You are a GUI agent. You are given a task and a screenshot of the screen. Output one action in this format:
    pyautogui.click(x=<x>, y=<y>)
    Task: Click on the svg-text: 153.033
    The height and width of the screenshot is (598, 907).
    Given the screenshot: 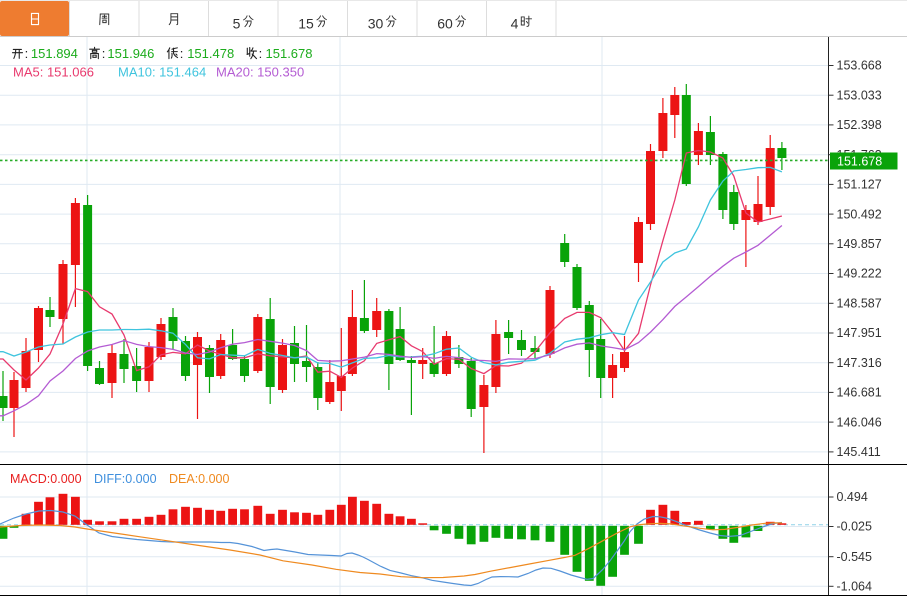 What is the action you would take?
    pyautogui.click(x=859, y=95)
    